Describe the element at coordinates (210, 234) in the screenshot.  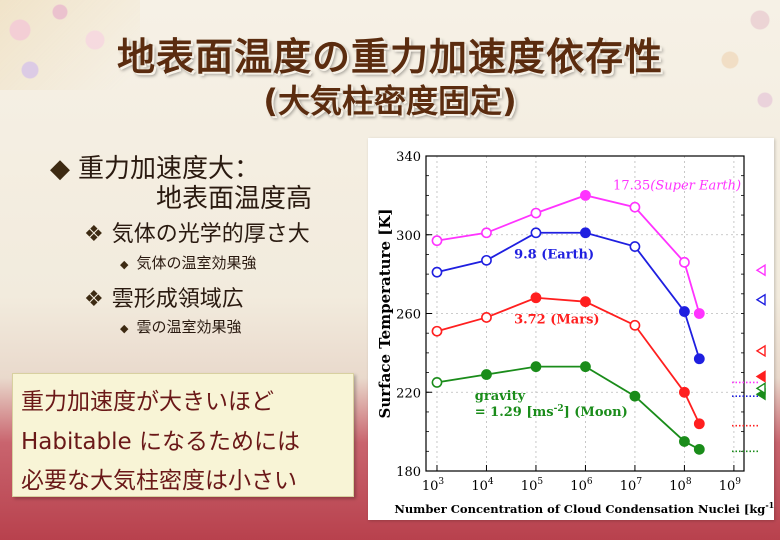
I see `bullet-text: 気体の光学的厚さ大` at that location.